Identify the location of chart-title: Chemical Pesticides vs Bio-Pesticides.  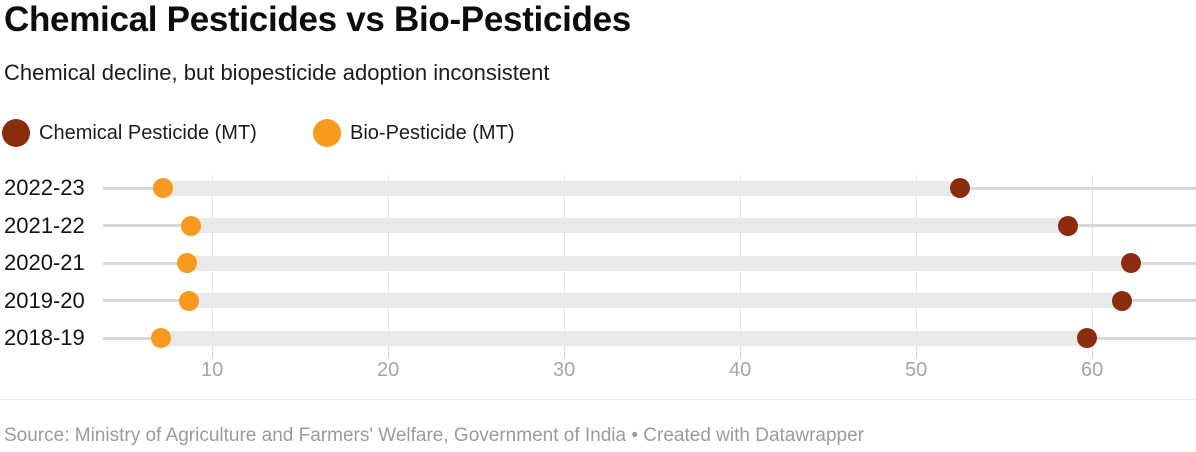
(317, 19).